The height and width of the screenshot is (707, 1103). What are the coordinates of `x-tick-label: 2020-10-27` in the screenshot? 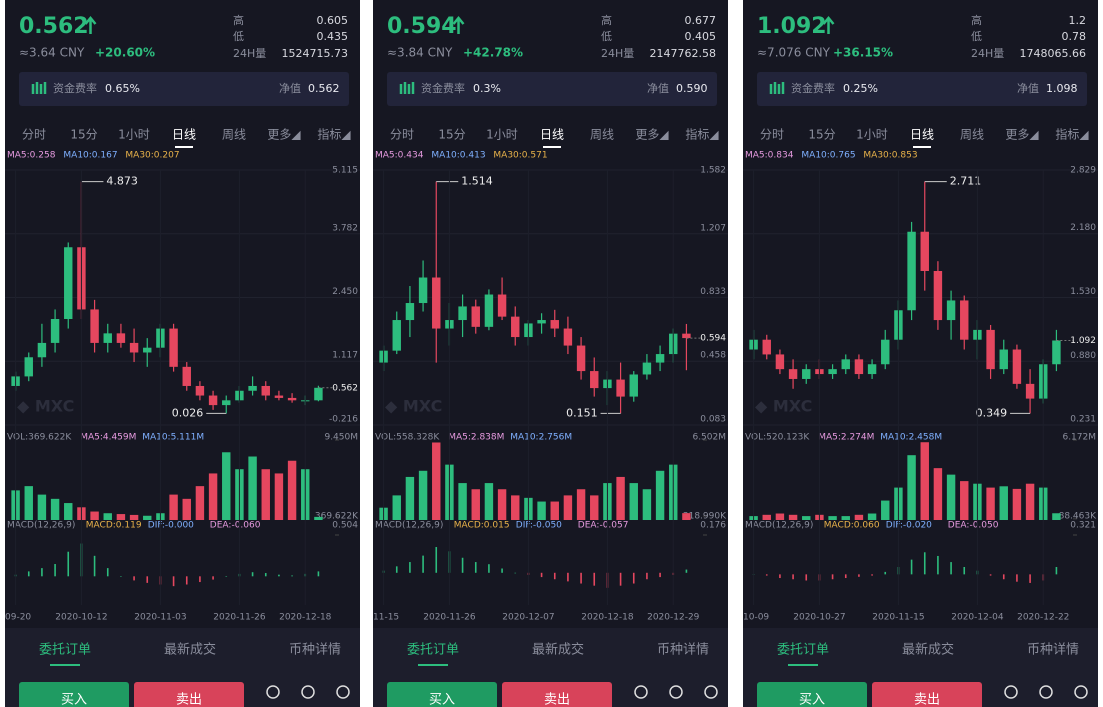 It's located at (819, 618).